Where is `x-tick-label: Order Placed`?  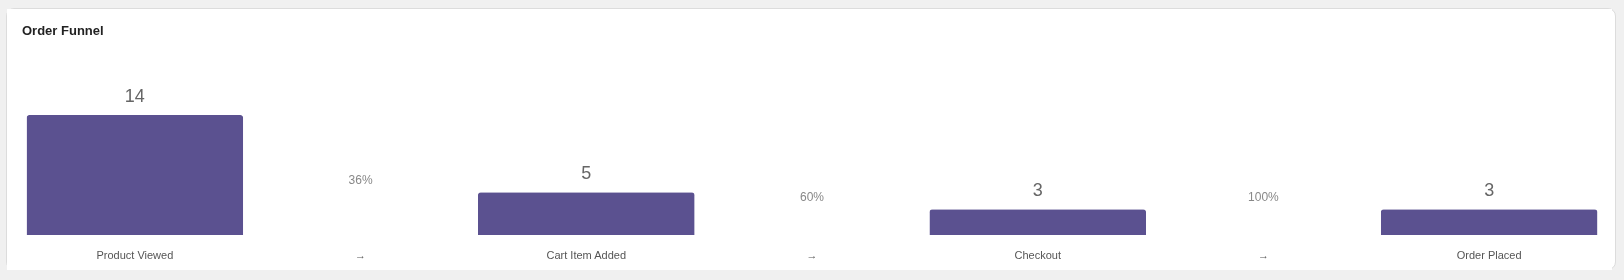 x-tick-label: Order Placed is located at coordinates (1489, 254).